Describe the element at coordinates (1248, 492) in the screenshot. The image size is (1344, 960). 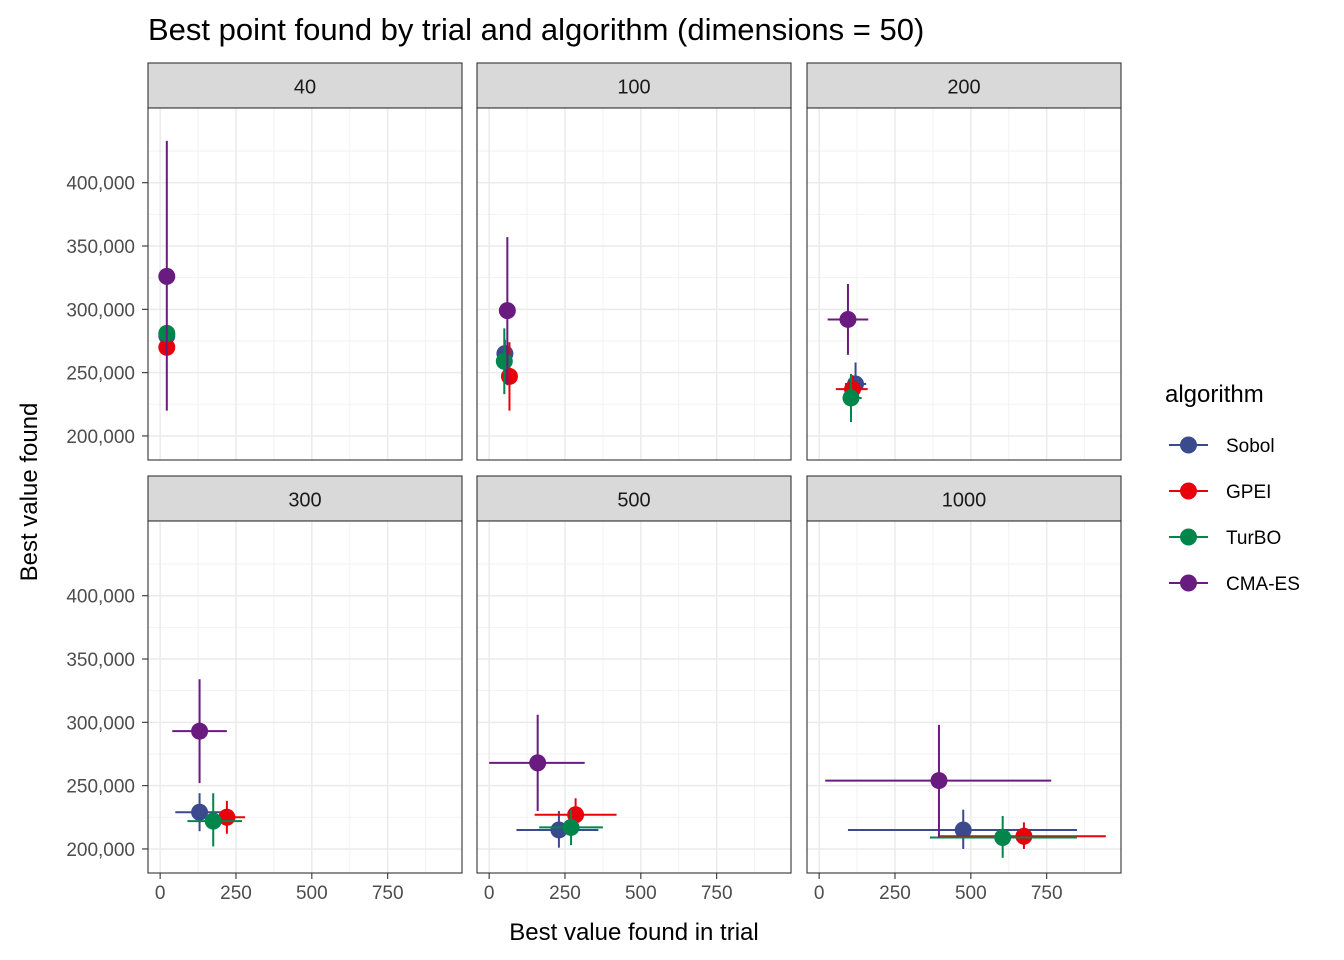
I see `legend-label: GPEI` at that location.